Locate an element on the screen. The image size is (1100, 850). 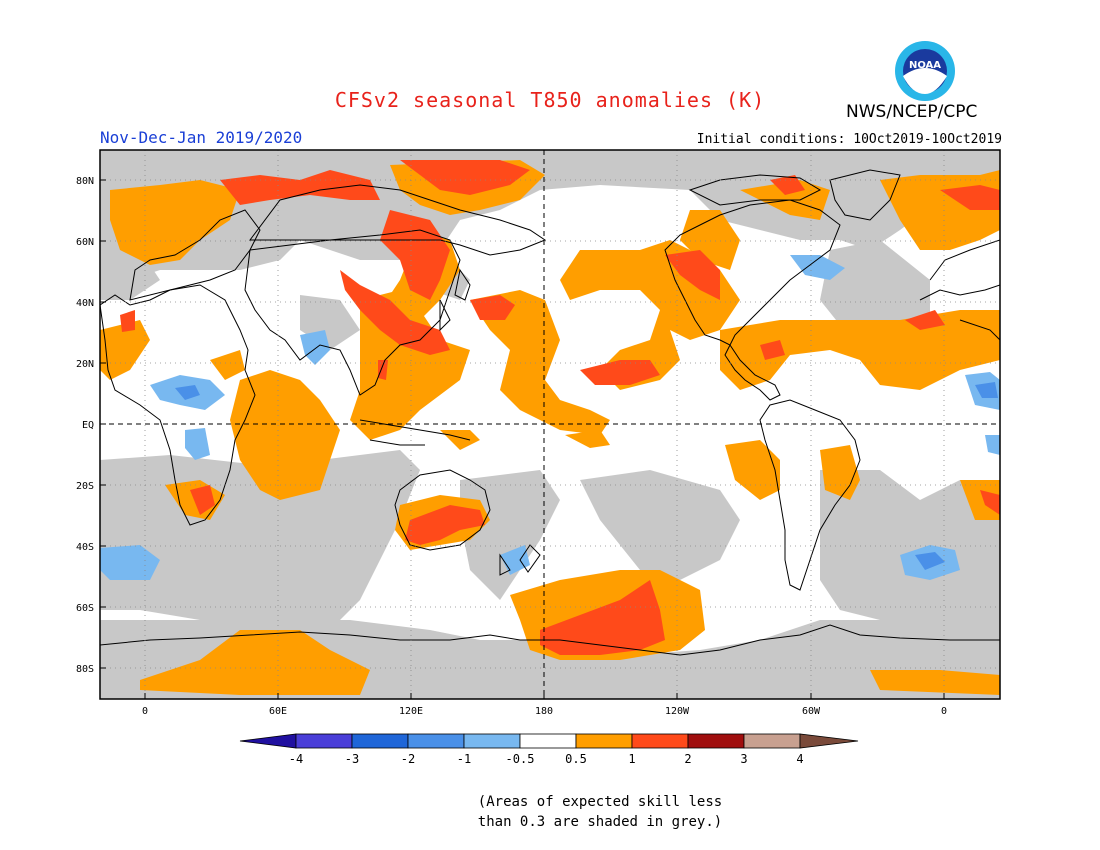
lat-label: 20N is located at coordinates (85, 364).